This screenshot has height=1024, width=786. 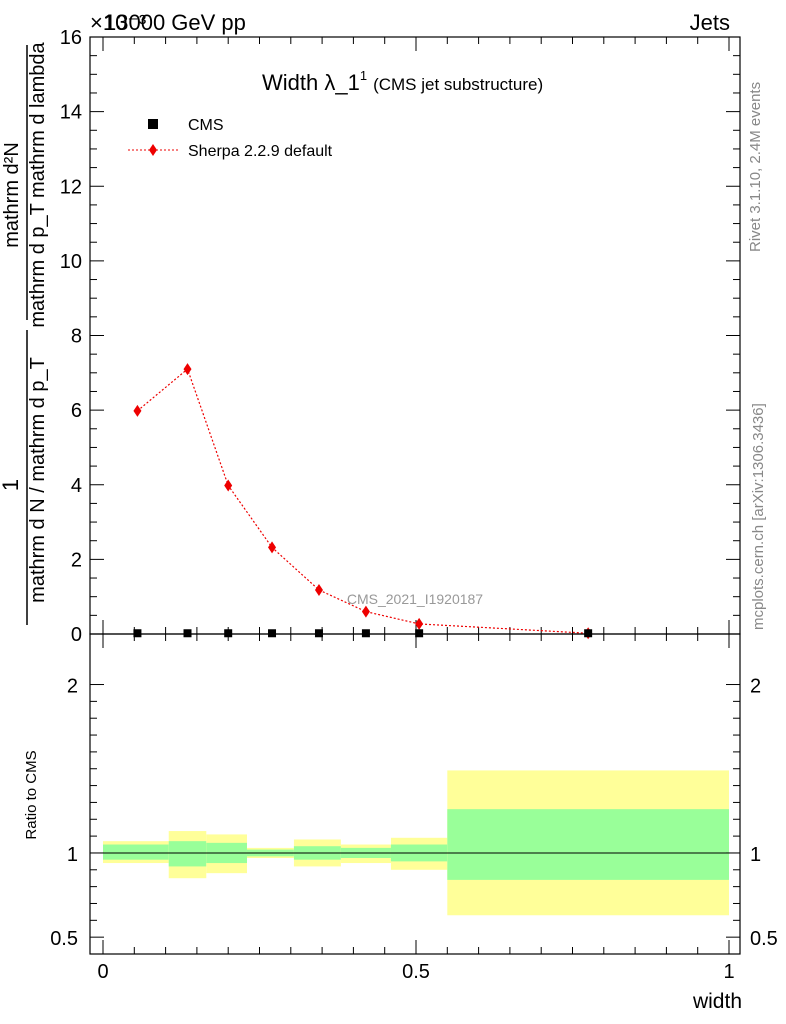 What do you see at coordinates (415, 599) in the screenshot?
I see `analysis-watermark: CMS_2021_I1920187` at bounding box center [415, 599].